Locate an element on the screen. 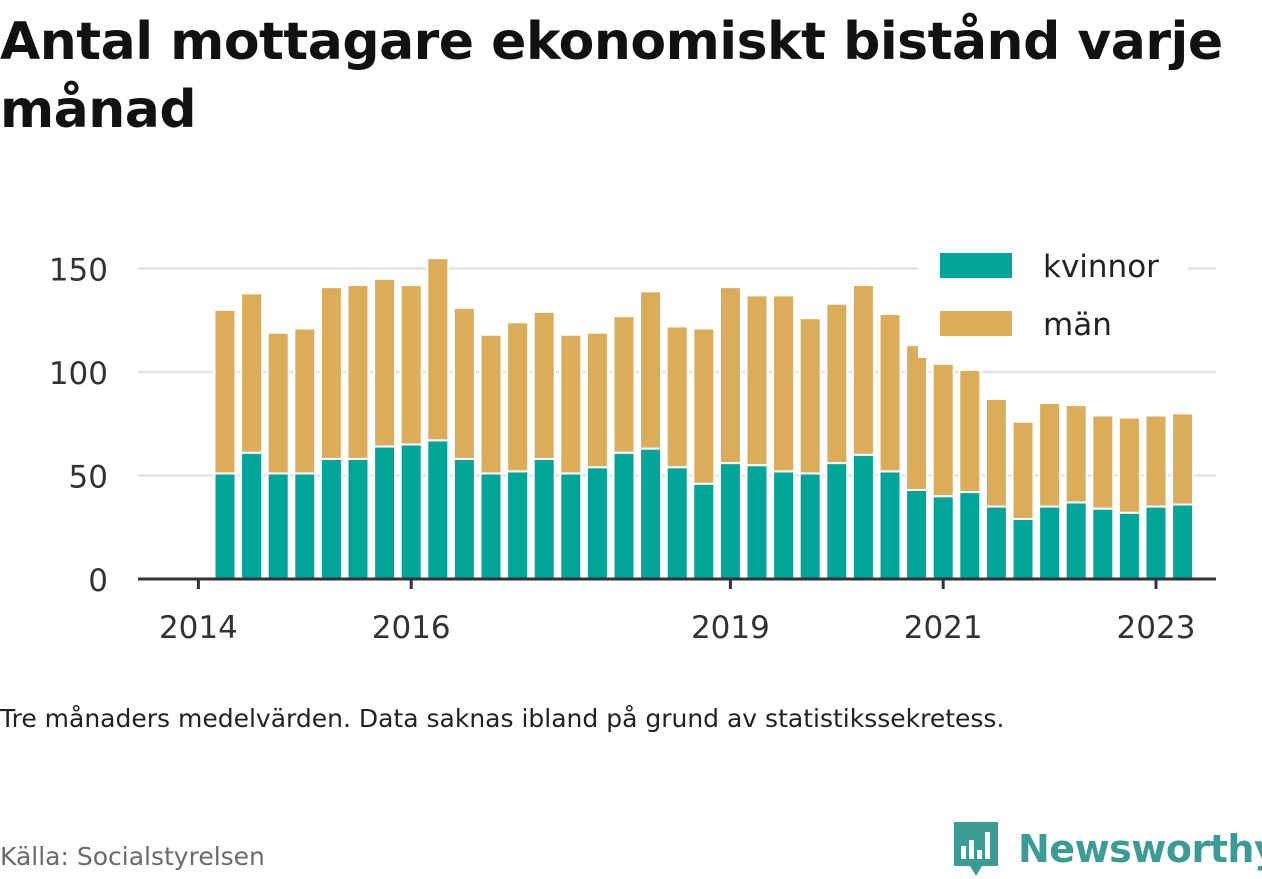 The width and height of the screenshot is (1262, 879). y-tick-label: 150 is located at coordinates (78, 271).